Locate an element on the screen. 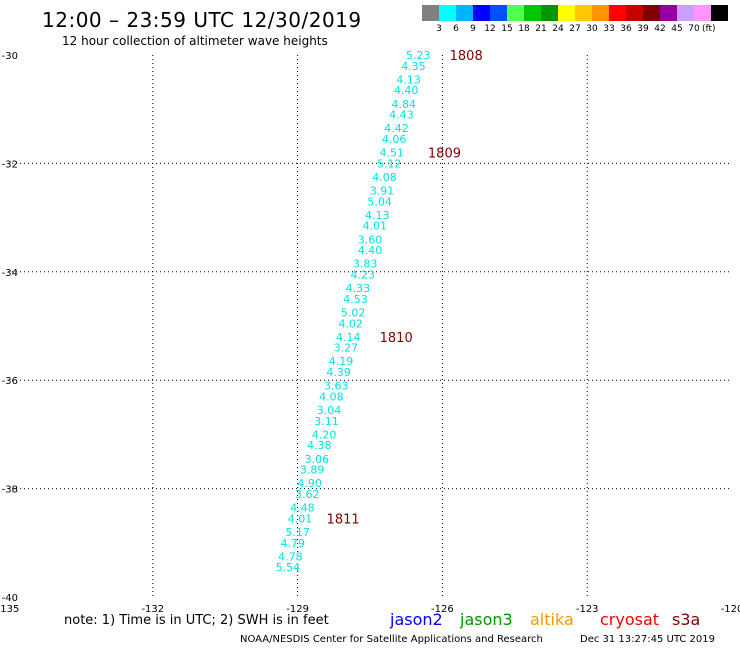 This screenshot has height=650, width=740. lat-tick-label: -40 is located at coordinates (10, 598).